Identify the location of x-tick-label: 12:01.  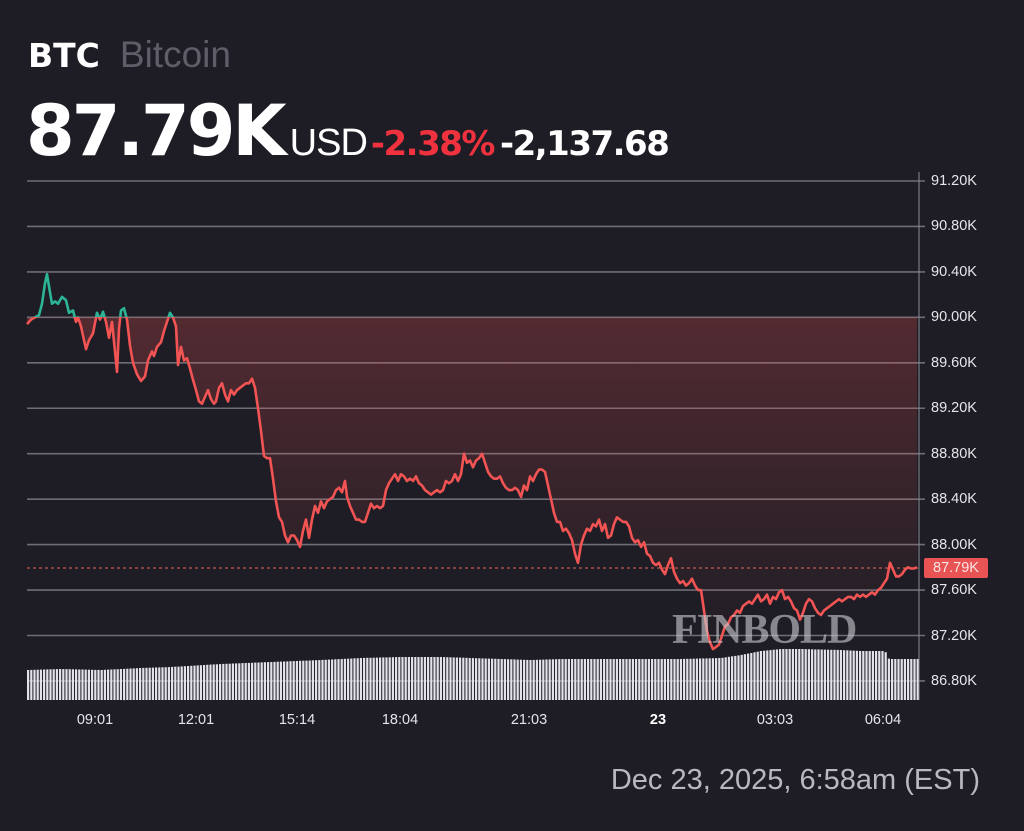
(196, 720).